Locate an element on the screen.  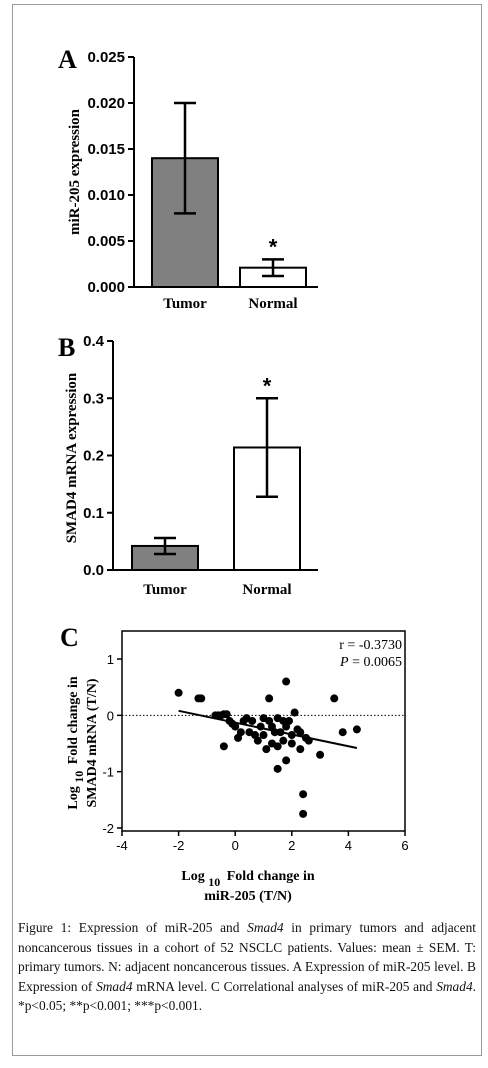
panel-c-xtick-label: 6 is located at coordinates (404, 845).